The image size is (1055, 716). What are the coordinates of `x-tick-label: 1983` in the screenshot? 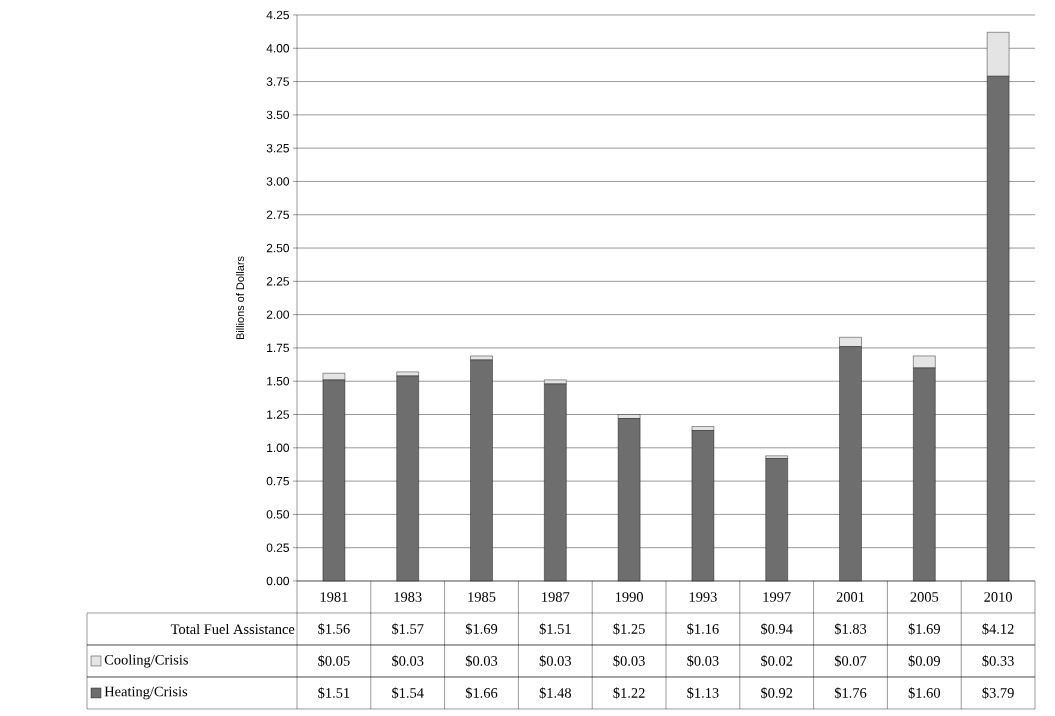 It's located at (408, 597).